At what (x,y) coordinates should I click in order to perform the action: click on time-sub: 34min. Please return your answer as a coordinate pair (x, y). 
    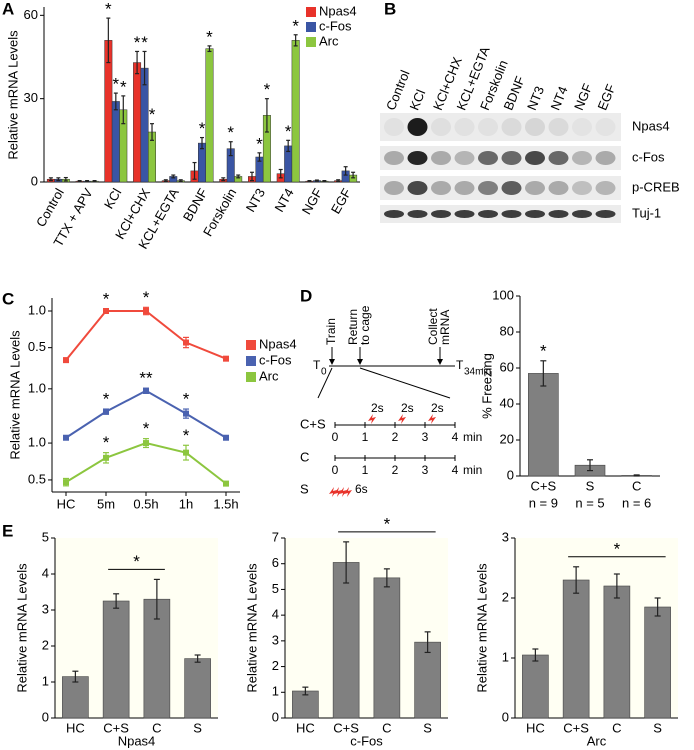
    Looking at the image, I should click on (477, 372).